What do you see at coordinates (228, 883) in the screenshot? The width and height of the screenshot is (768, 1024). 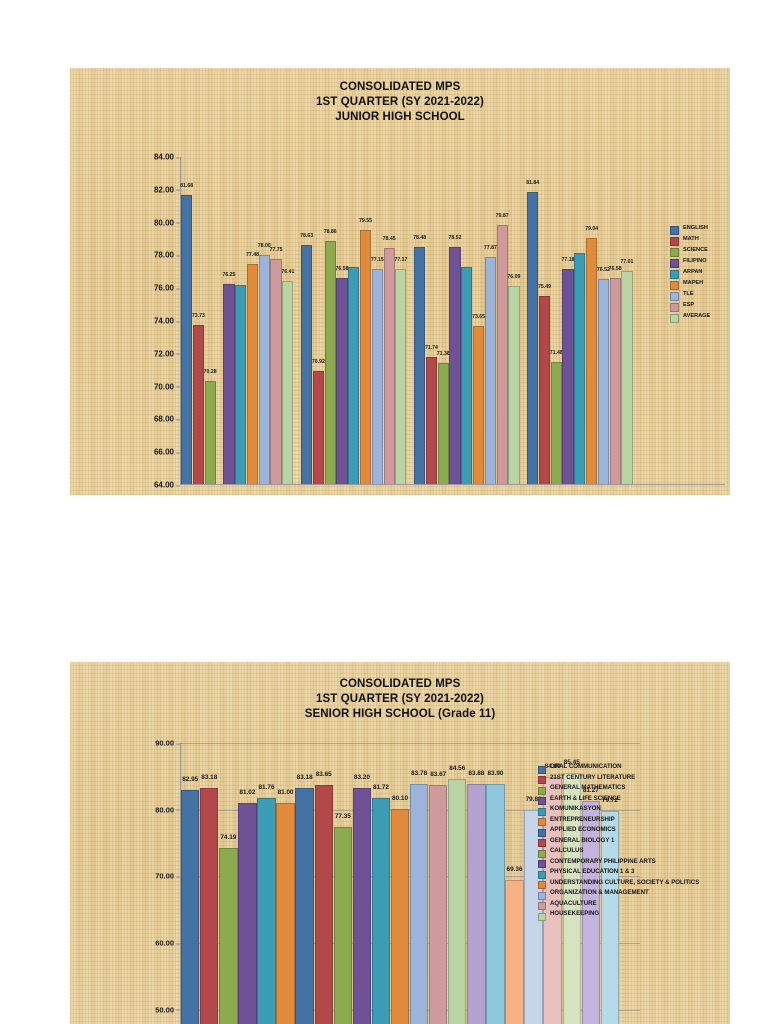 I see `bar-slot: 74.19` at bounding box center [228, 883].